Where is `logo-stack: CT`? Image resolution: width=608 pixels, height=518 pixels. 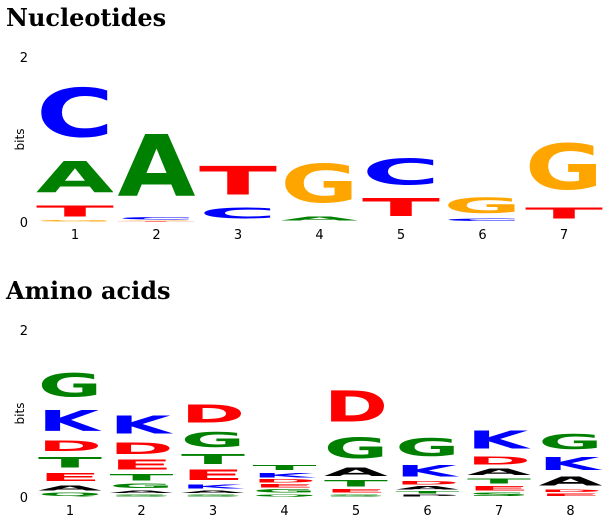
logo-stack: CT is located at coordinates (238, 190).